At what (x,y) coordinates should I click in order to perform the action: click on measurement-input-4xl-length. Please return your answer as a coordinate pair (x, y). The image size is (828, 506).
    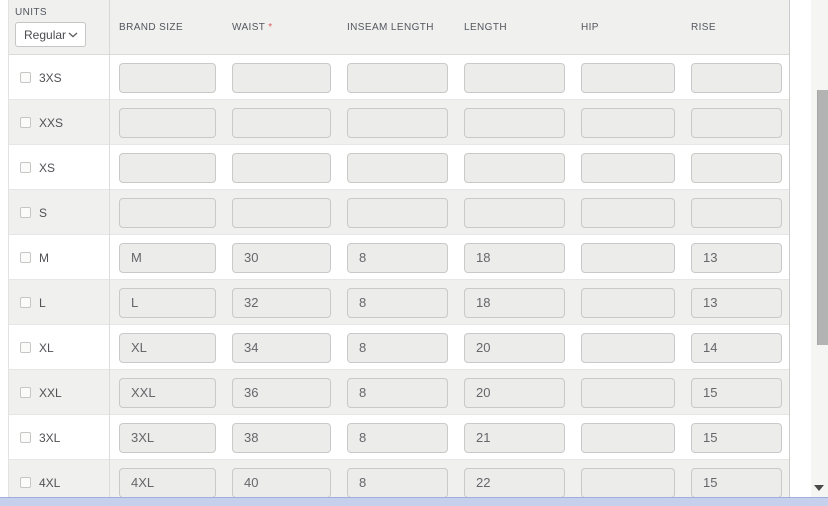
    Looking at the image, I should click on (514, 482).